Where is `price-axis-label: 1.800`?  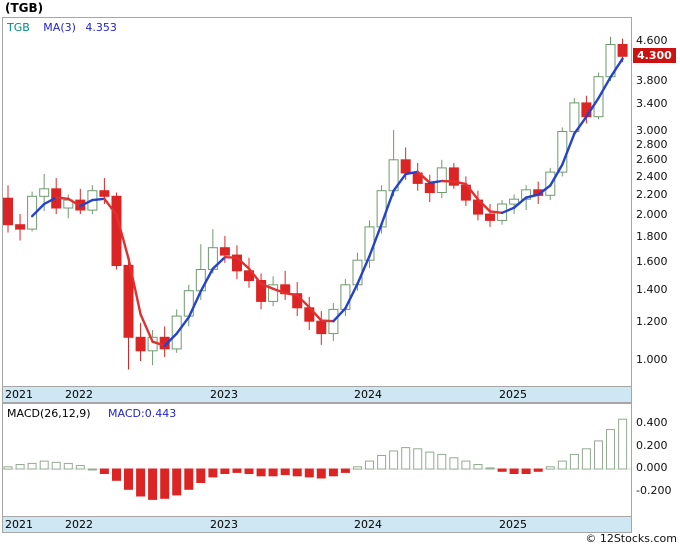
price-axis-label: 1.800 is located at coordinates (652, 236).